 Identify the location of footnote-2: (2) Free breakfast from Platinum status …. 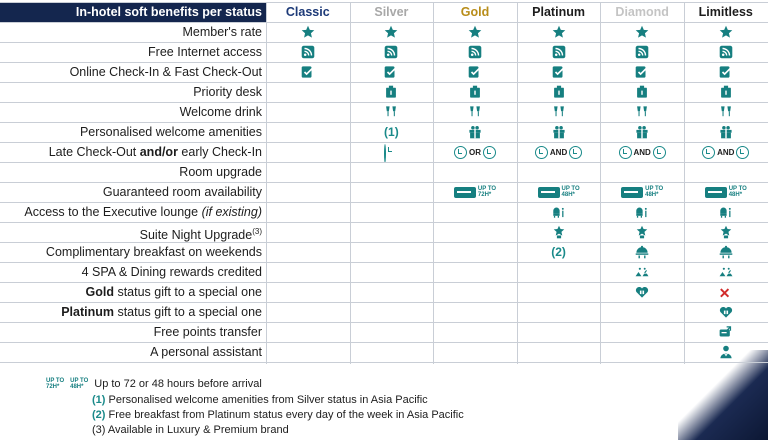
(278, 415).